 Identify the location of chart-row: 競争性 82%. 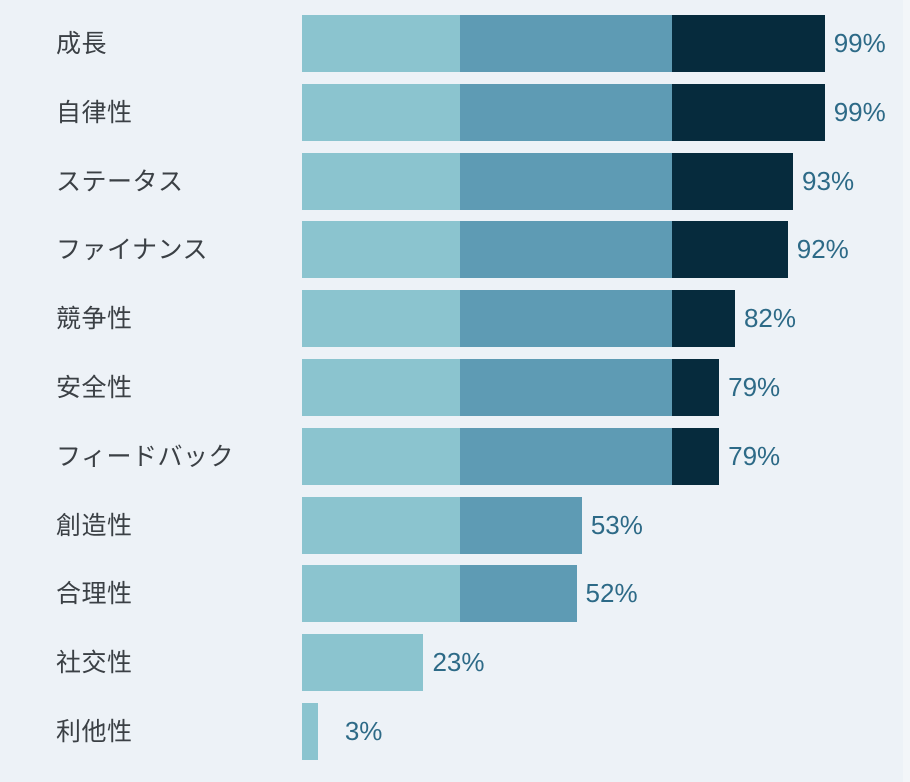
(451, 318).